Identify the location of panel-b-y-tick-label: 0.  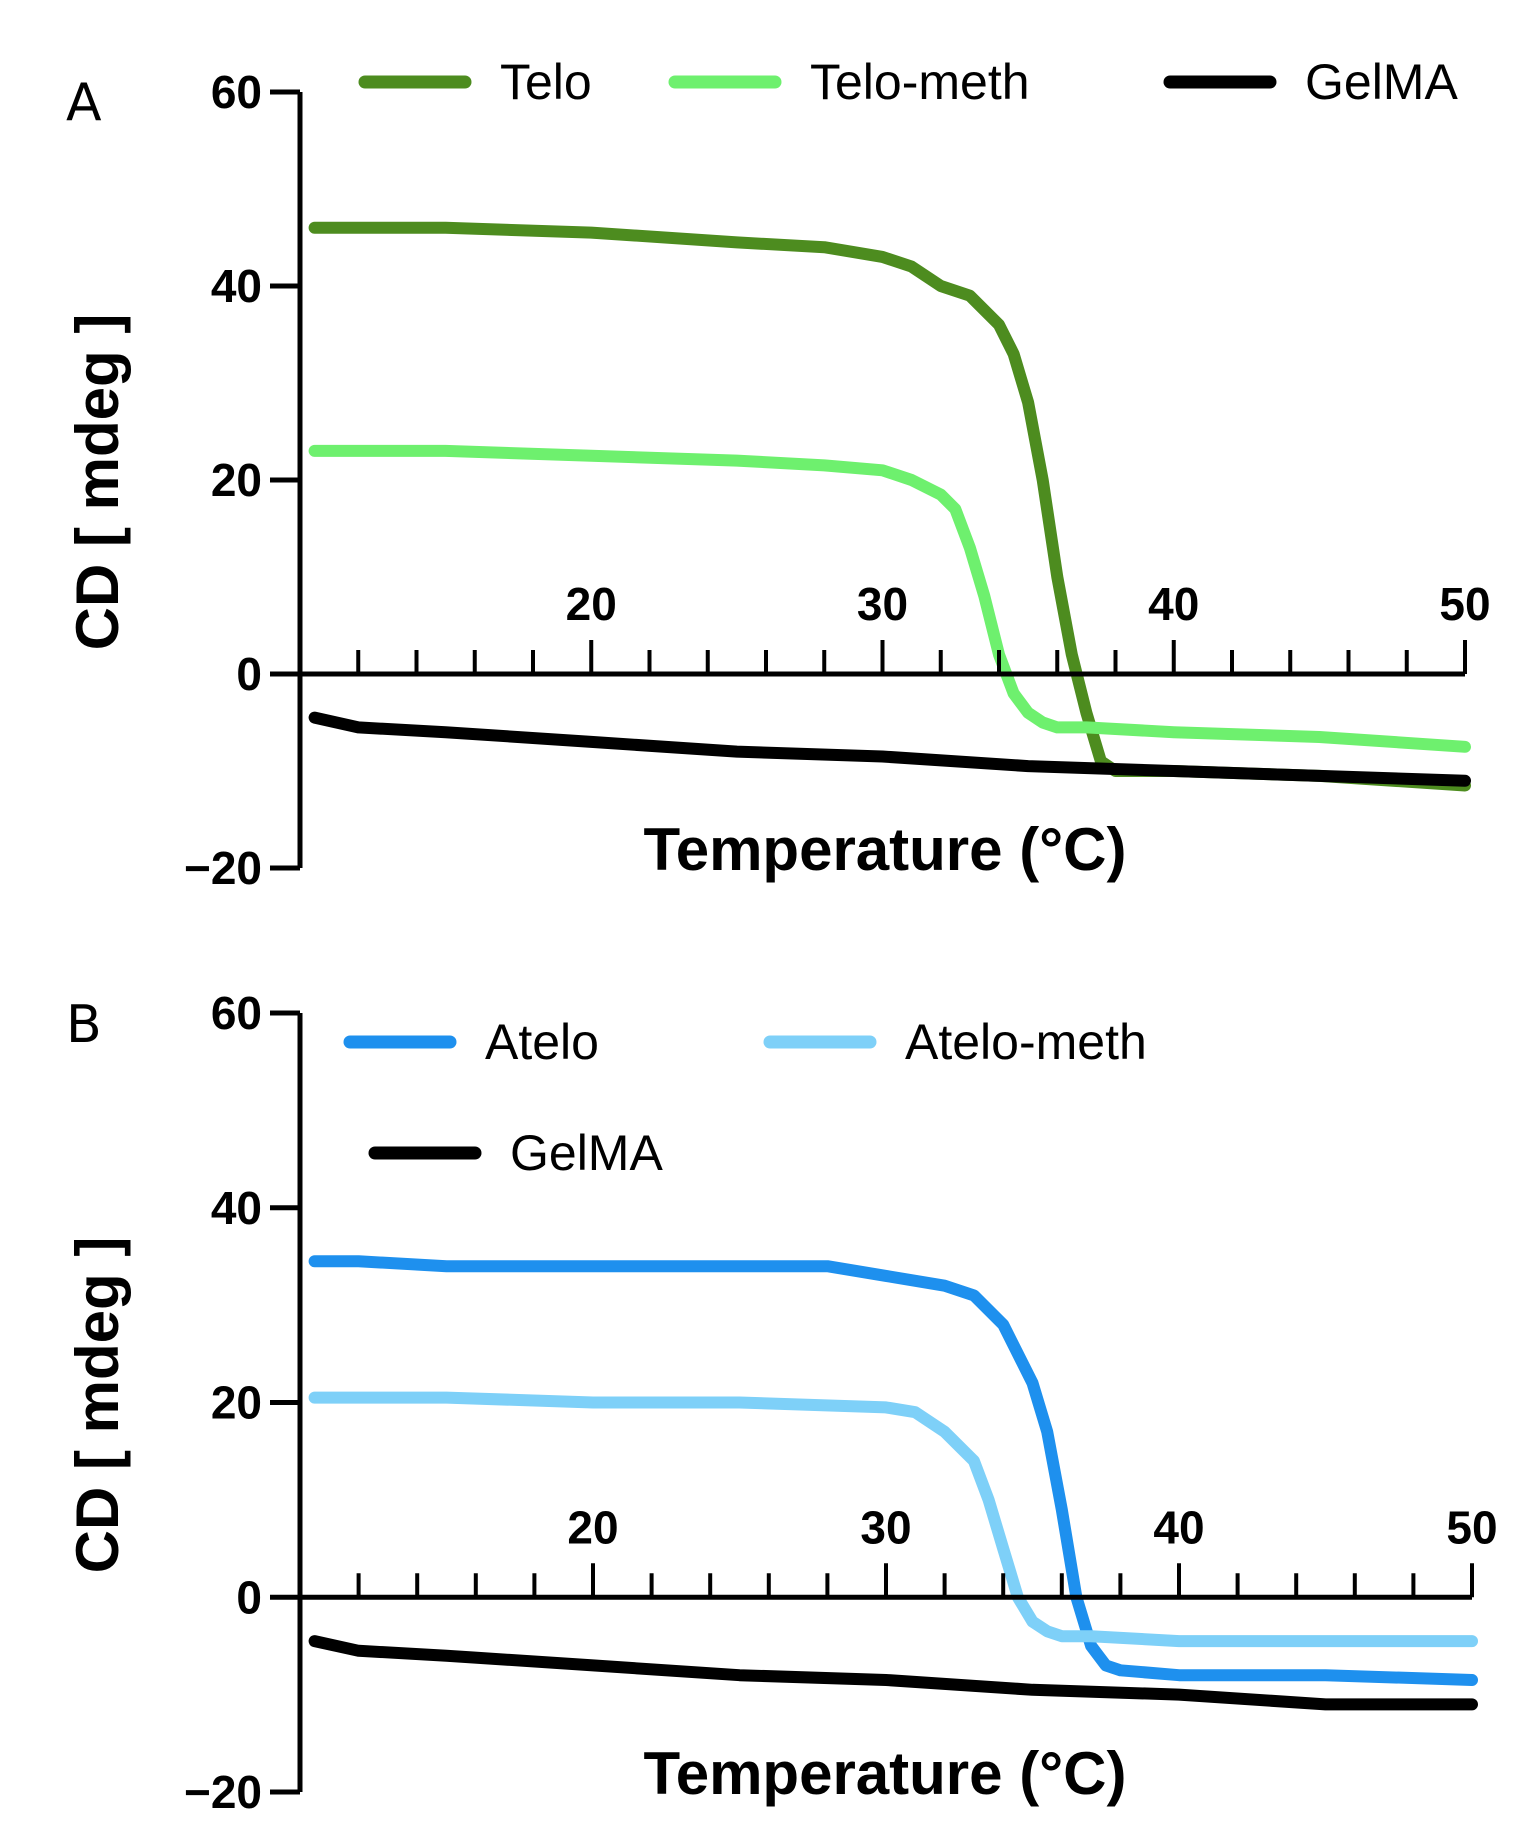
(249, 1597).